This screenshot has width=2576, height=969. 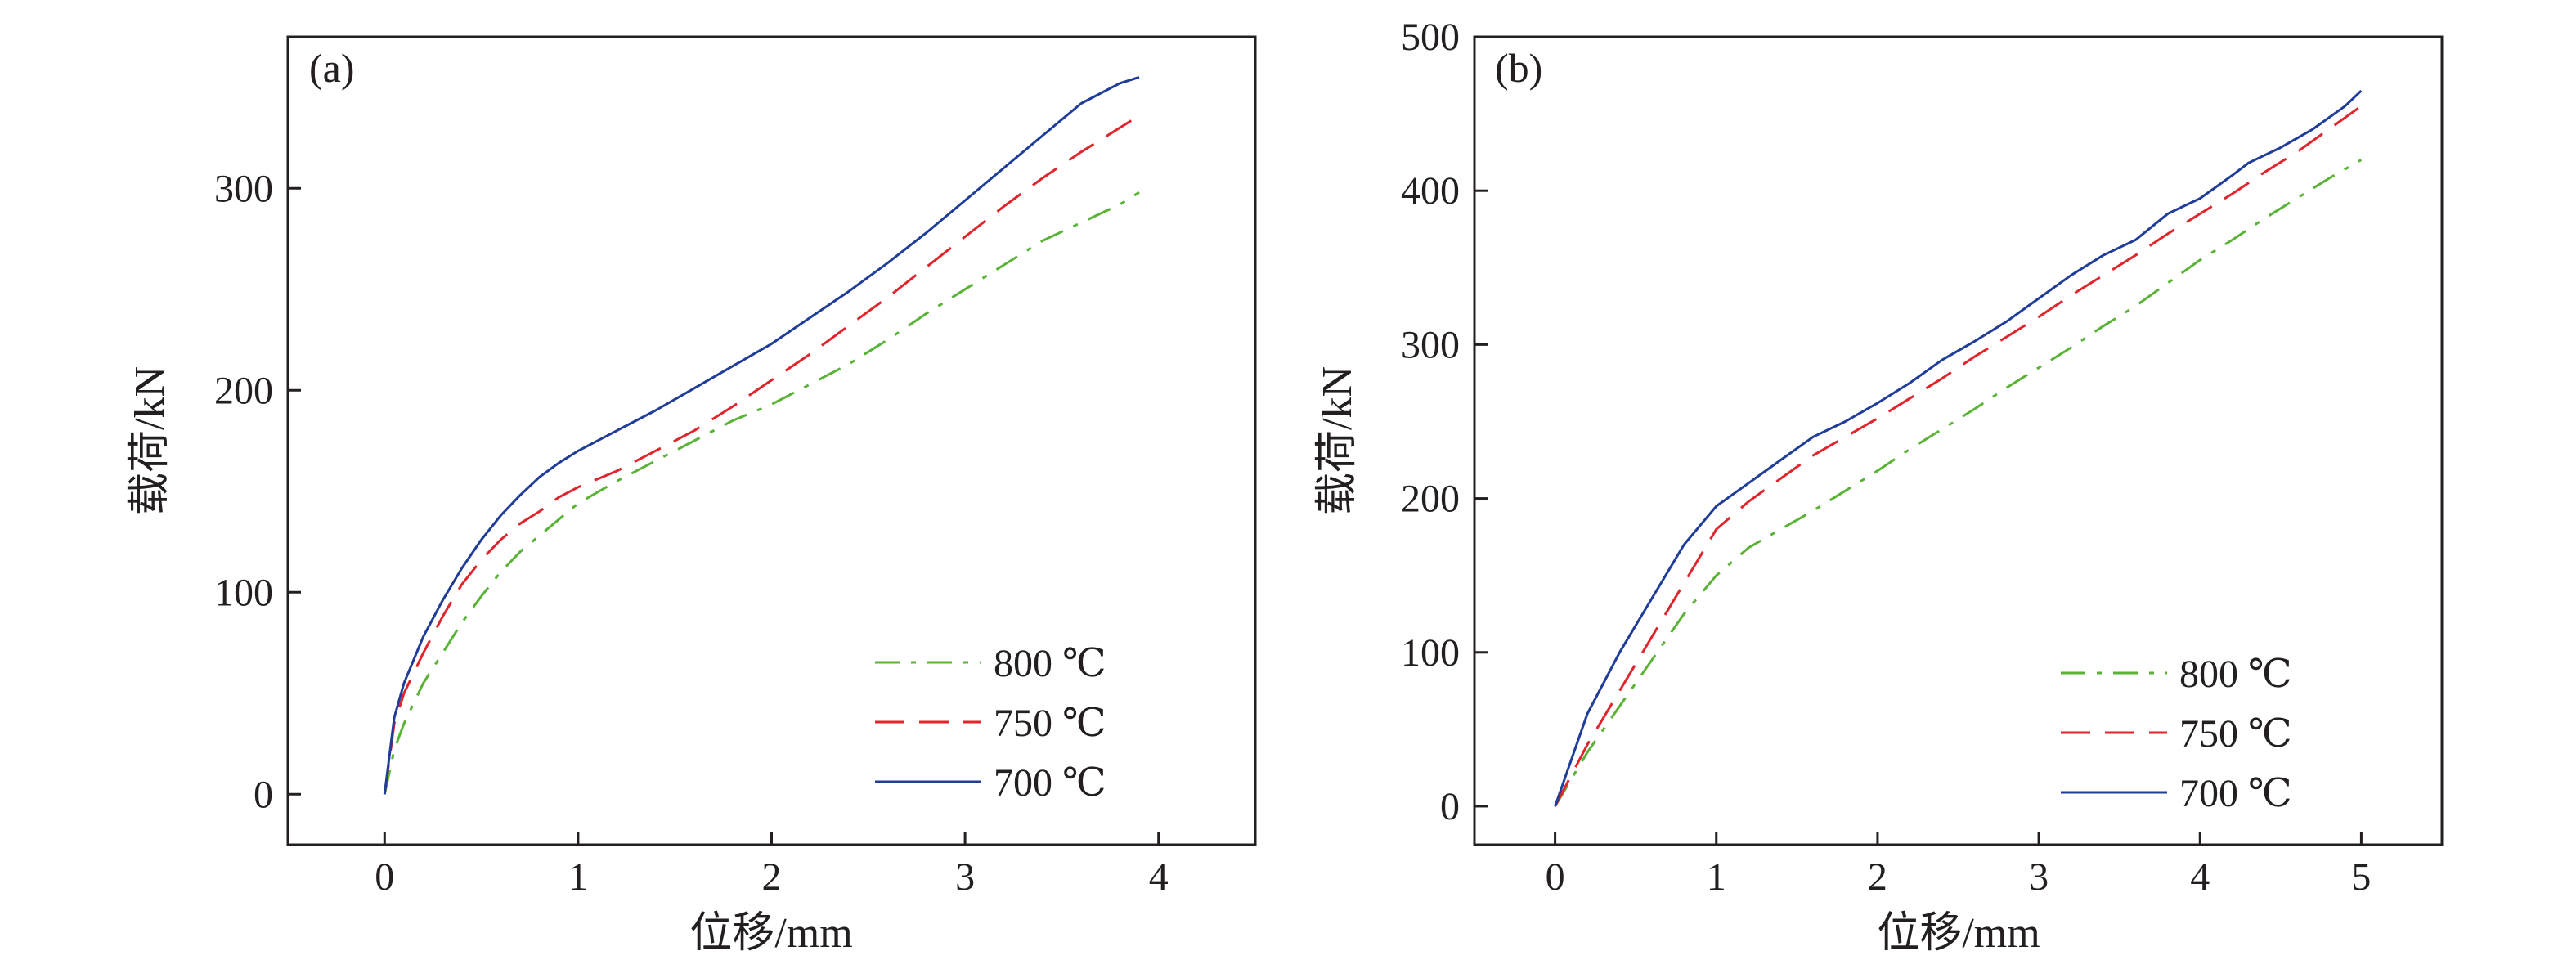 What do you see at coordinates (1430, 191) in the screenshot?
I see `y-tick-label-b-4: 400` at bounding box center [1430, 191].